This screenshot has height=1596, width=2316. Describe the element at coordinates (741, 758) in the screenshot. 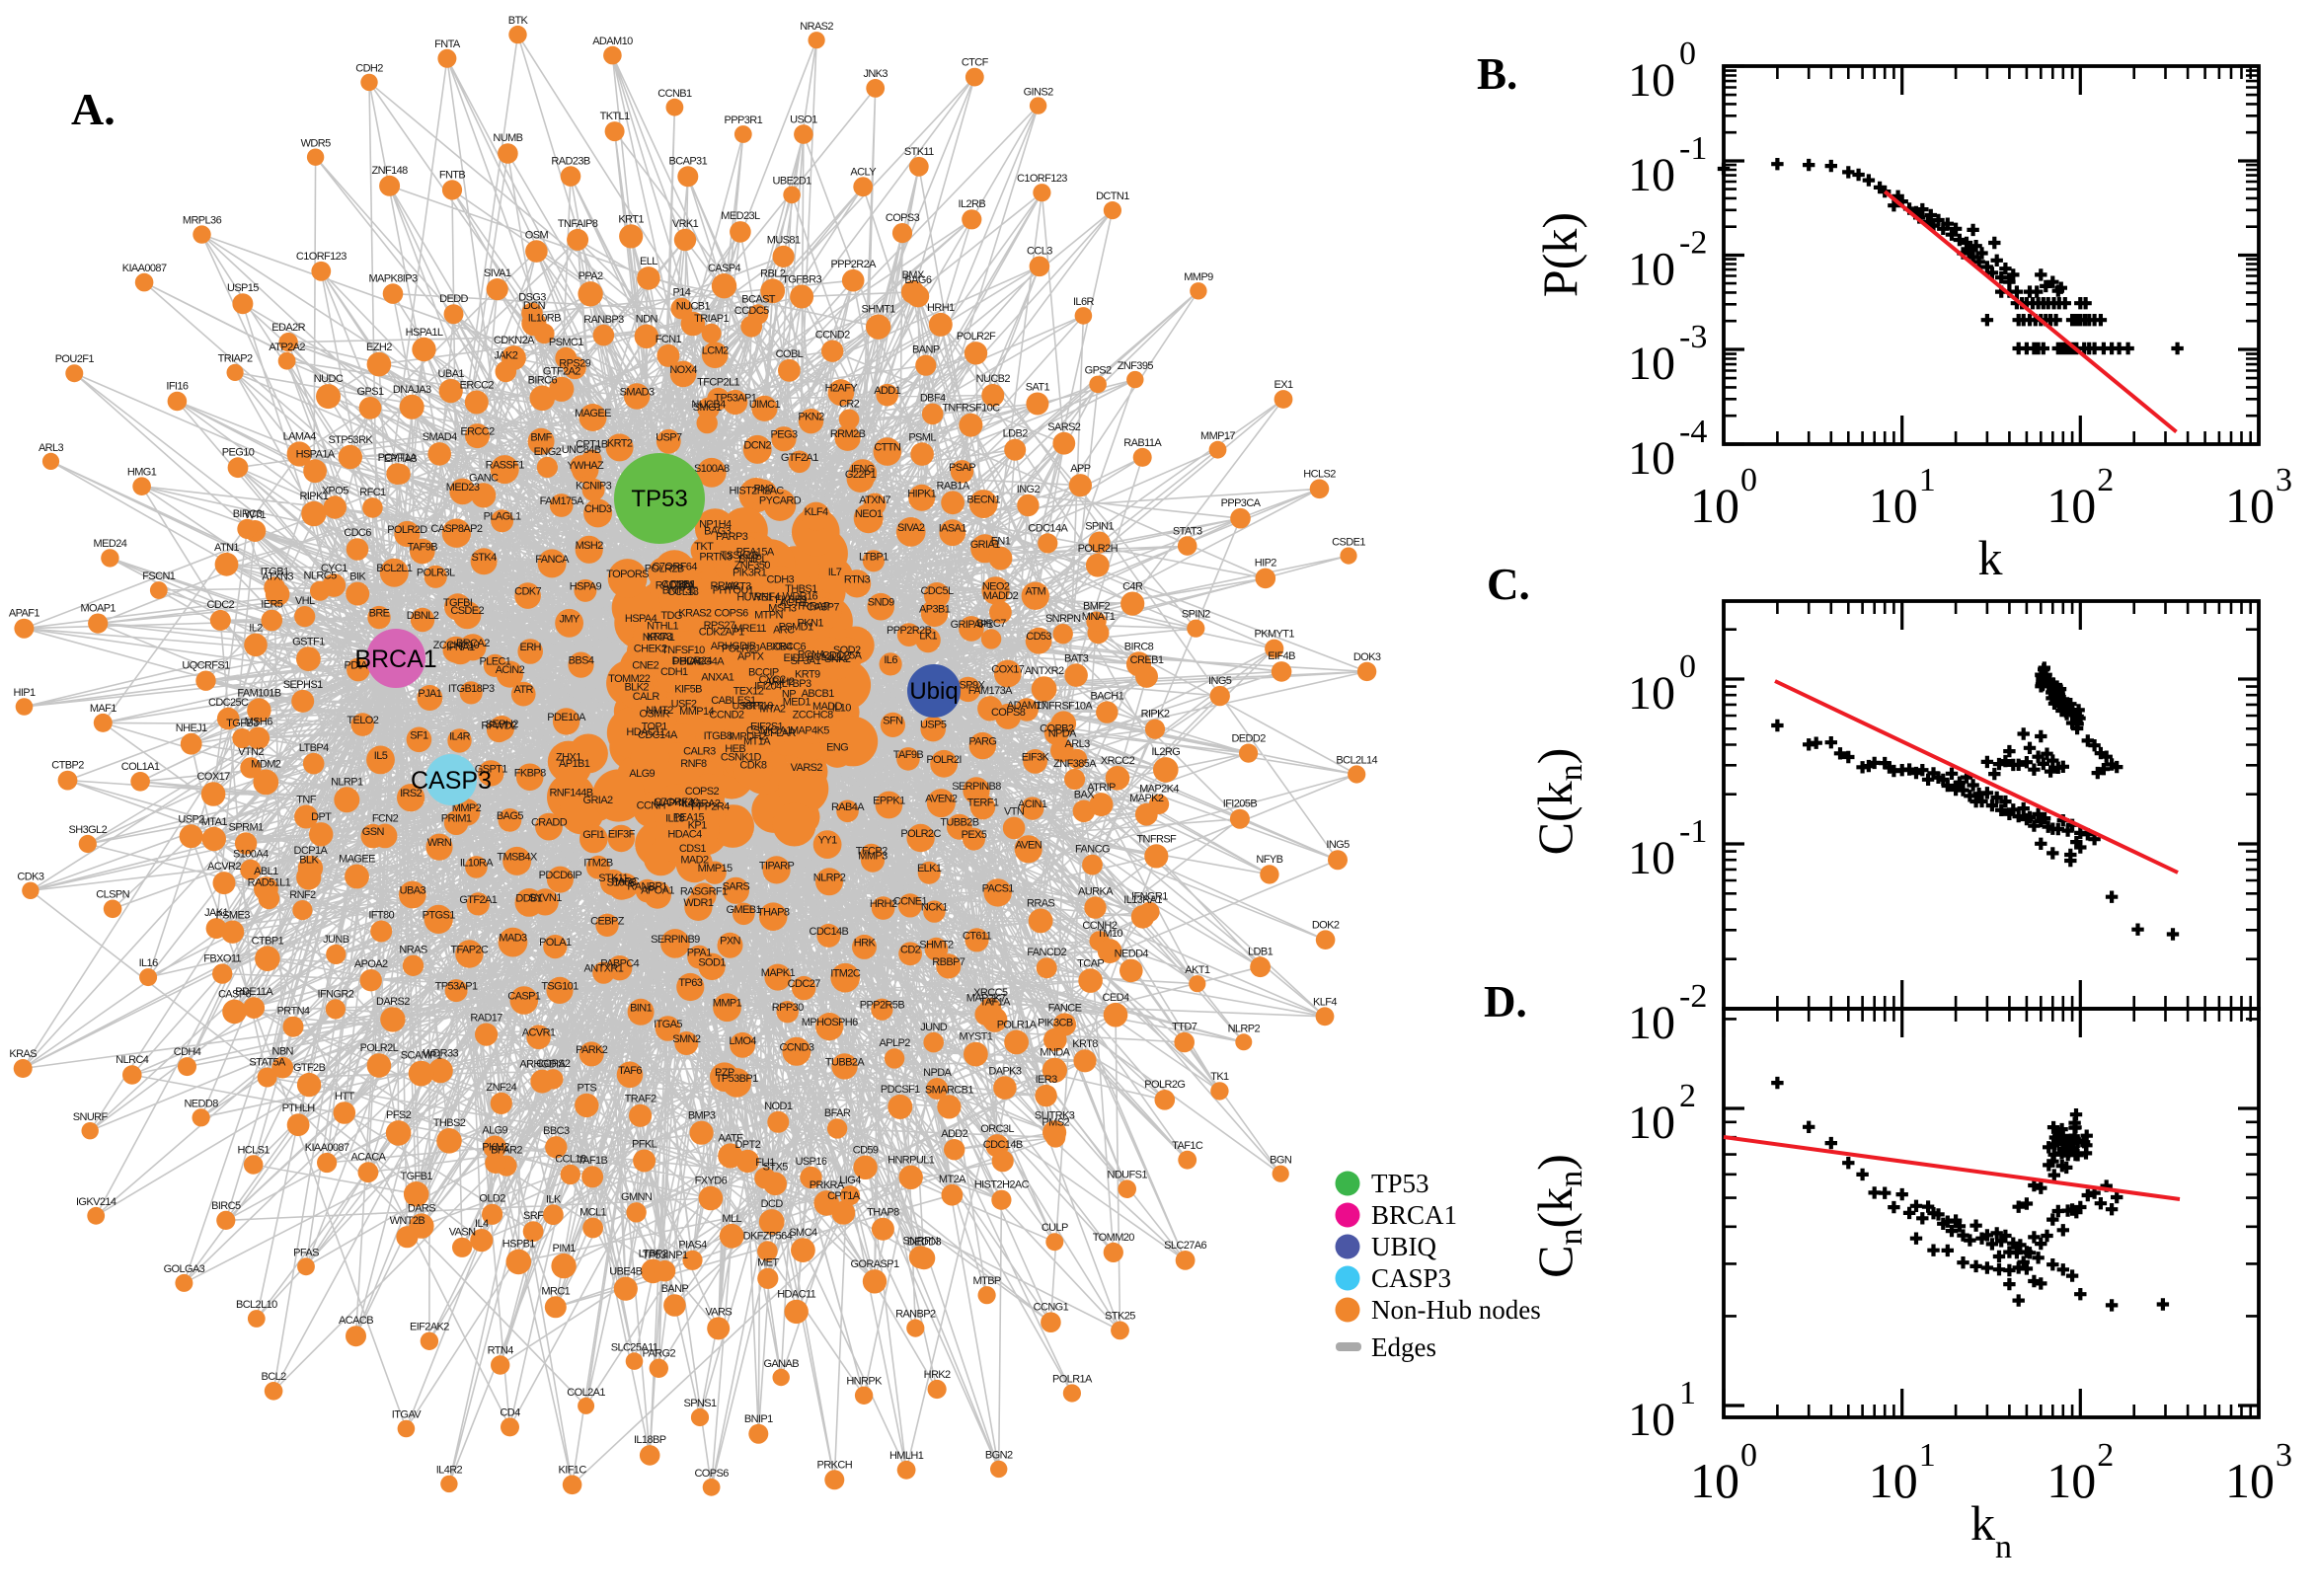

I see `svg-text: CSNK1D` at that location.